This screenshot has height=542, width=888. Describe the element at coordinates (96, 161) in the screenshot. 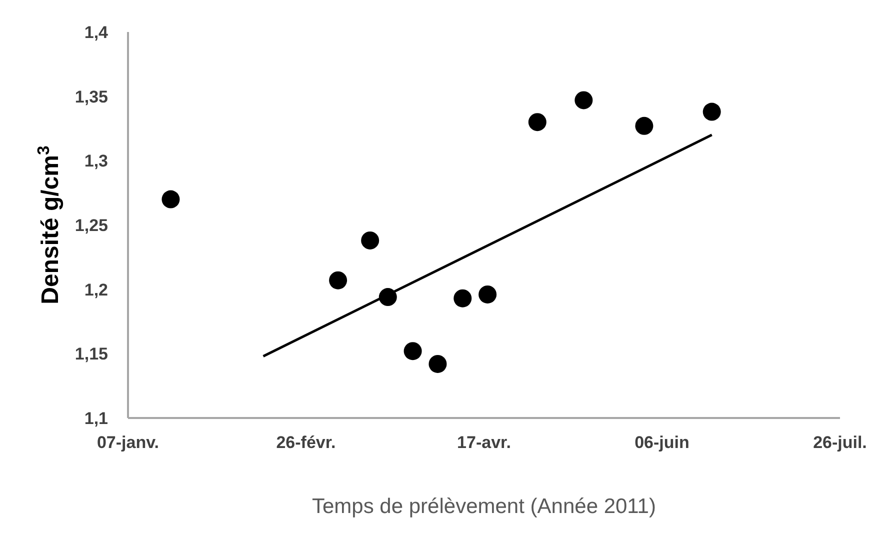

I see `y-tick-label: 1,3` at that location.